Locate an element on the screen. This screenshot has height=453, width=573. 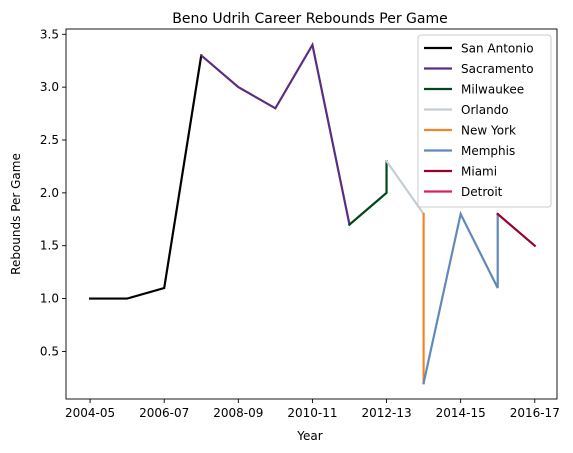
x-tick-label: 2016-17 is located at coordinates (535, 413).